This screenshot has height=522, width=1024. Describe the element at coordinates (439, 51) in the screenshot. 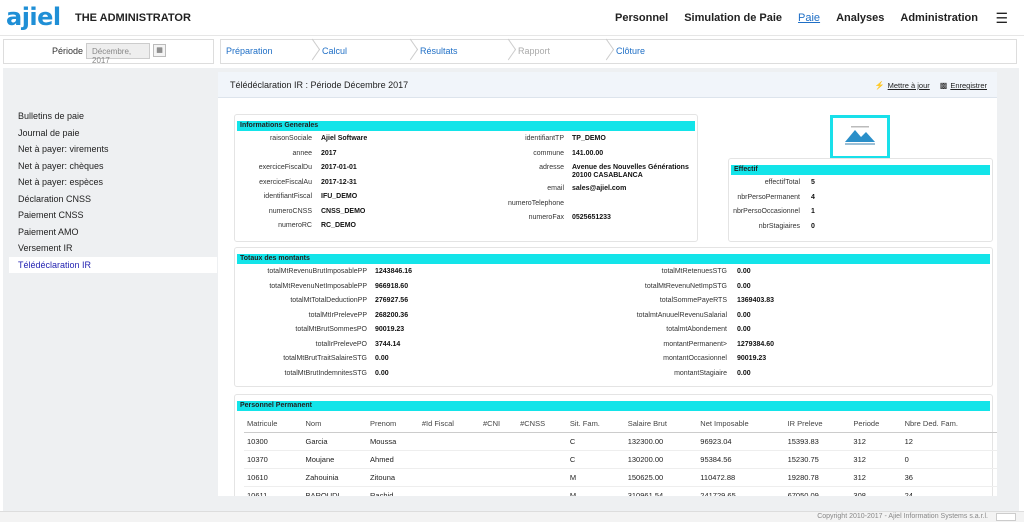

I see `step-resultats: Résultats` at that location.